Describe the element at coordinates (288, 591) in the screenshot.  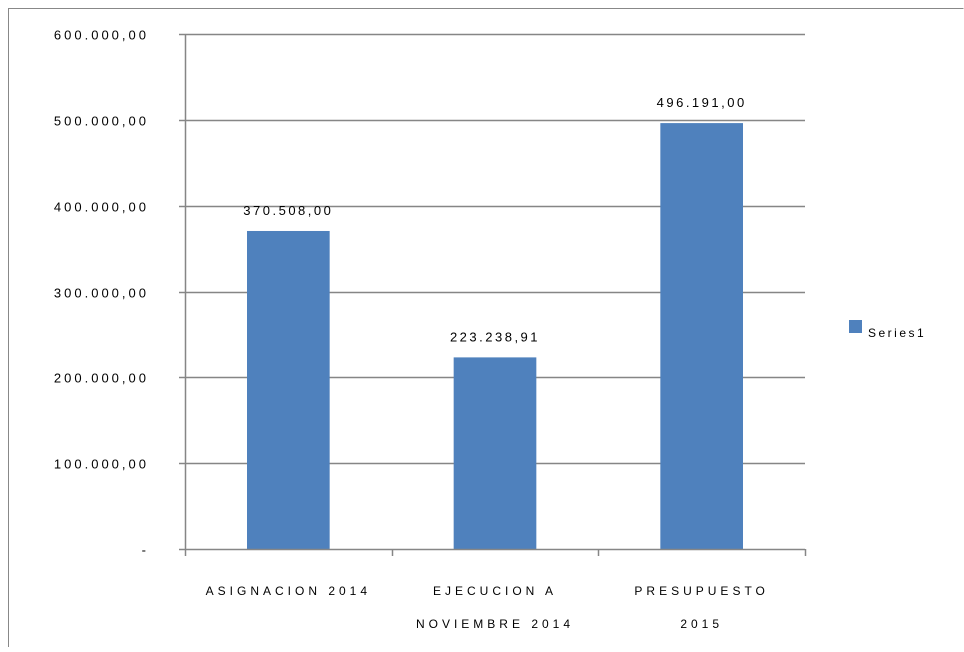
I see `x-tick-label: ASIGNACION 2014` at that location.